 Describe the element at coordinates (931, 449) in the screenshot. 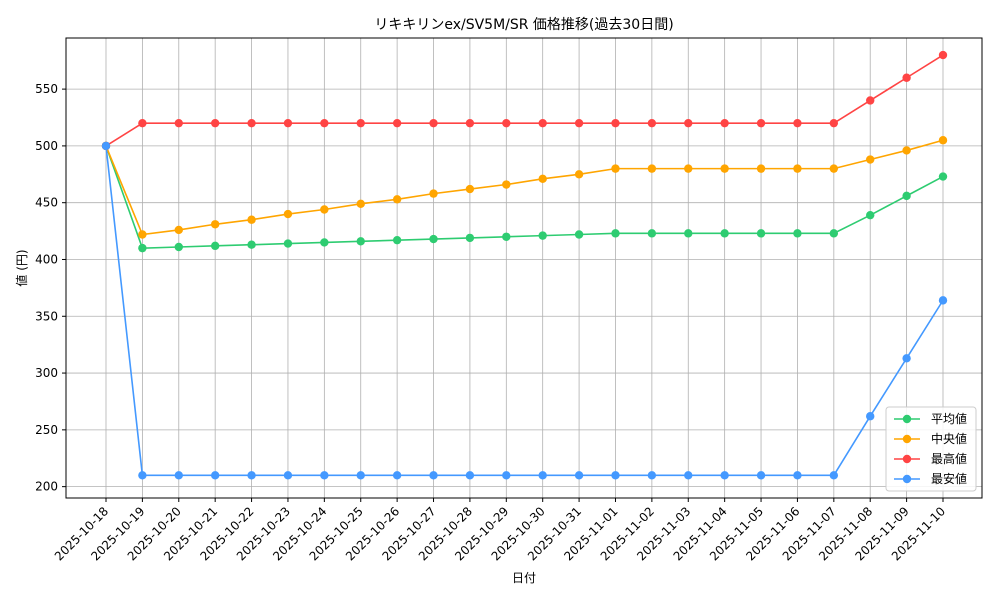

I see `legend-frame` at that location.